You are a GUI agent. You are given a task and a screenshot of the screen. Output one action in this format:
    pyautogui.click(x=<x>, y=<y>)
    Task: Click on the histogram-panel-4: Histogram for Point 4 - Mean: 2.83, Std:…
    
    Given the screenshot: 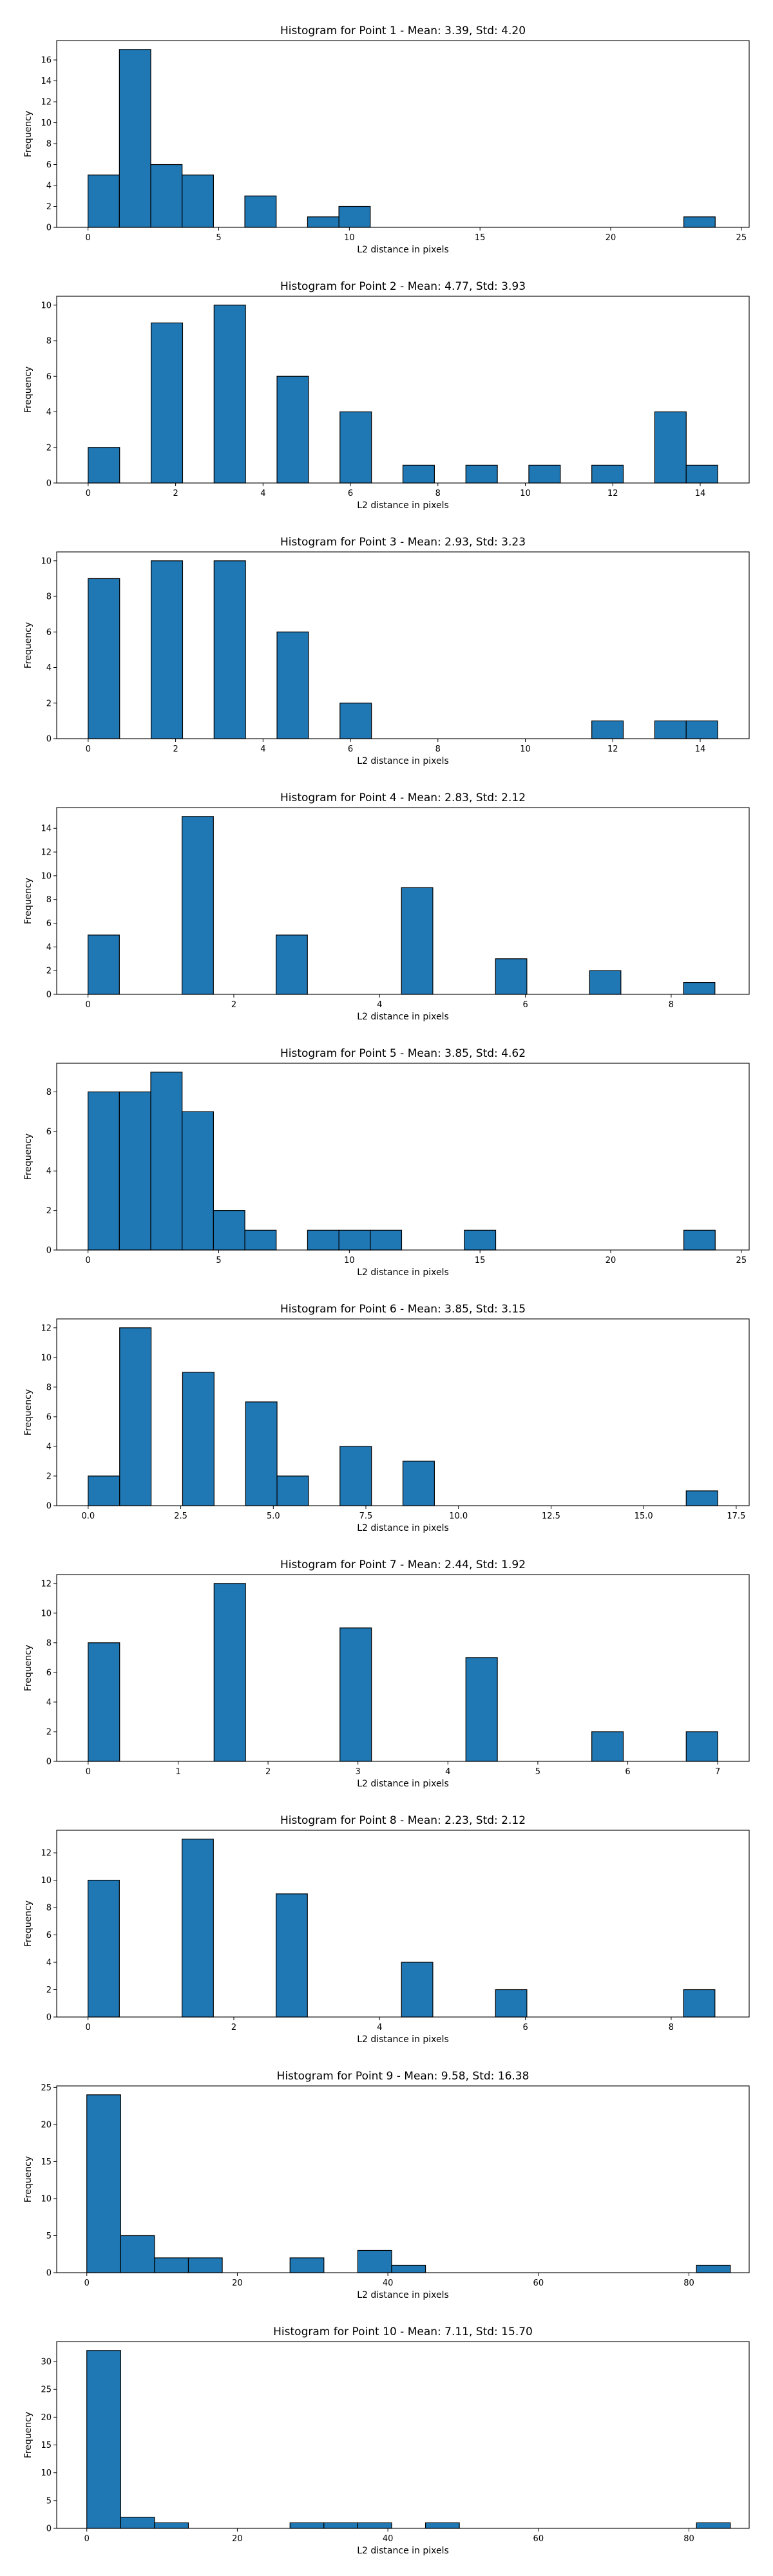 What is the action you would take?
    pyautogui.click(x=386, y=907)
    